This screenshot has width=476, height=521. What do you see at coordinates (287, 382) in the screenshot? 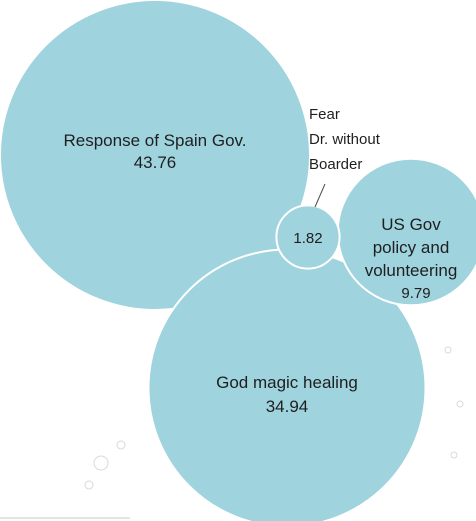
I see `label-god-magic-healing: God magic healing` at bounding box center [287, 382].